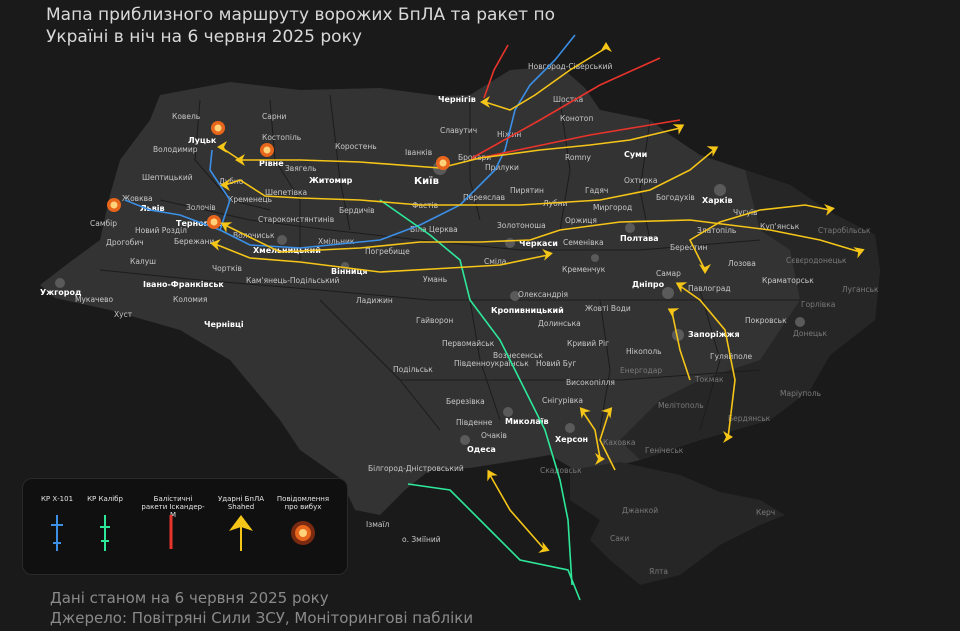 The height and width of the screenshot is (631, 960). Describe the element at coordinates (588, 343) in the screenshot. I see `city-kryvyi-rih: Кривий Ріг` at that location.